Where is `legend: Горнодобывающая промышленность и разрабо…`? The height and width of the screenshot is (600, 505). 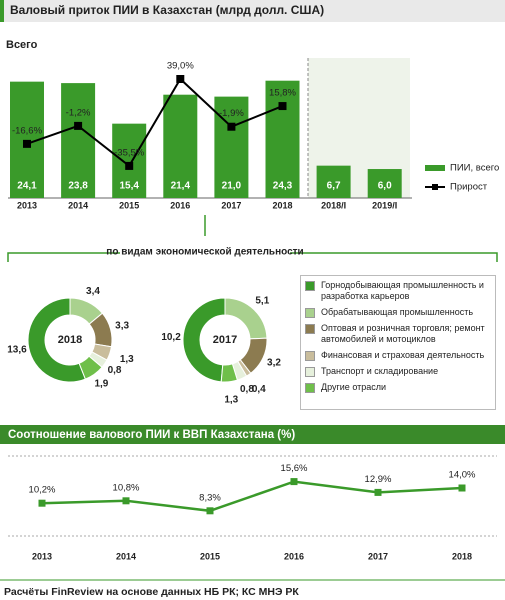 legend: Горнодобывающая промышленность и разрабо… is located at coordinates (398, 342).